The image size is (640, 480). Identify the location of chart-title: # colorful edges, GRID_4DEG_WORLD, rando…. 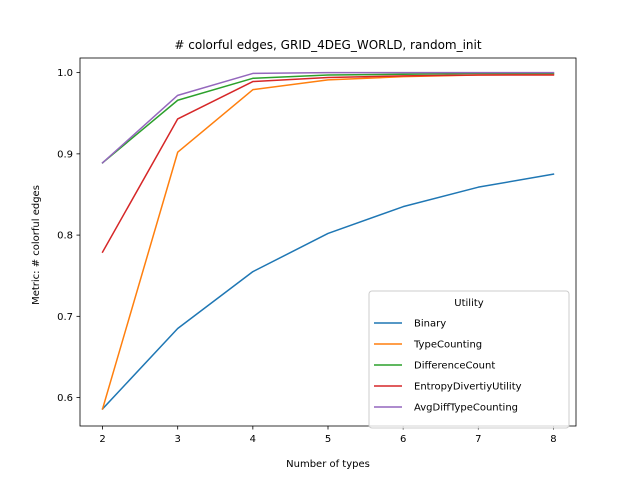
(327, 45).